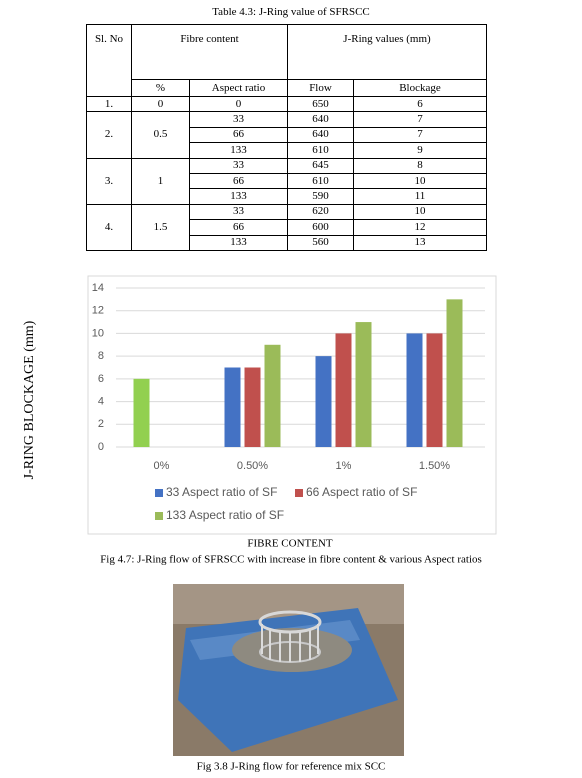  What do you see at coordinates (98, 333) in the screenshot?
I see `y-tick-label: 10` at bounding box center [98, 333].